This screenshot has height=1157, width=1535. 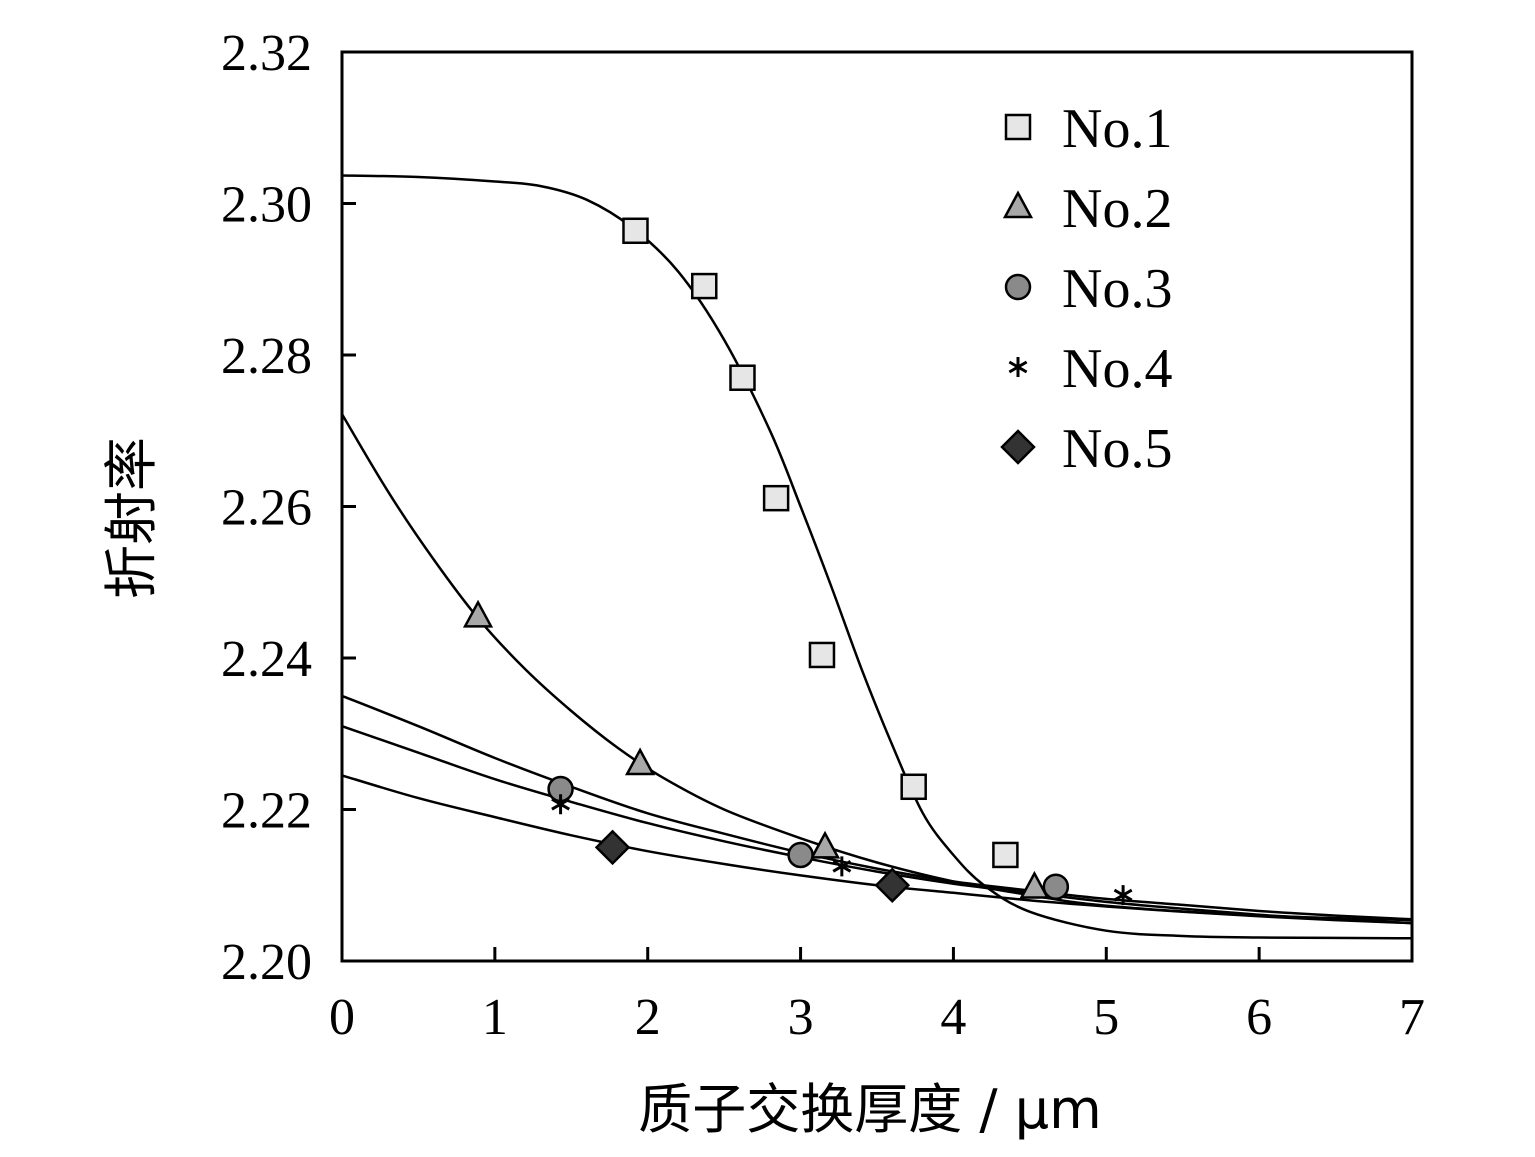 I want to click on legend-label-4: No.4, so click(x=1117, y=369).